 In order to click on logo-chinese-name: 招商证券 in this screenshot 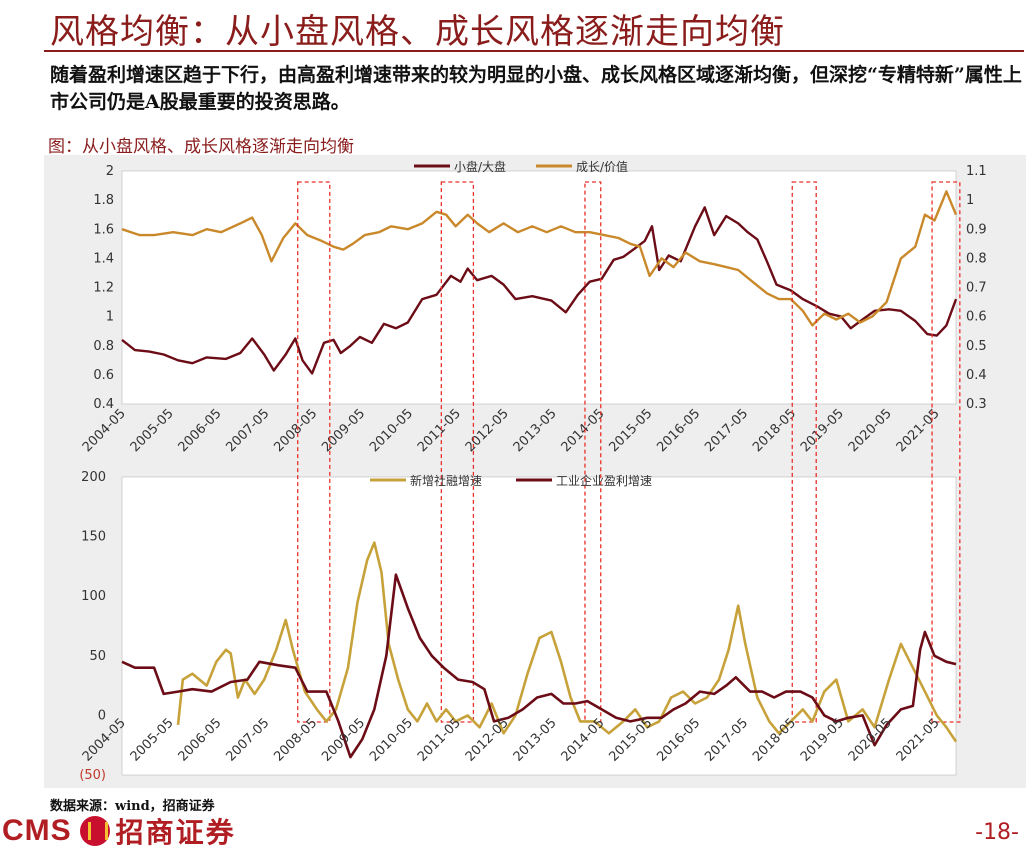, I will do `click(175, 832)`.